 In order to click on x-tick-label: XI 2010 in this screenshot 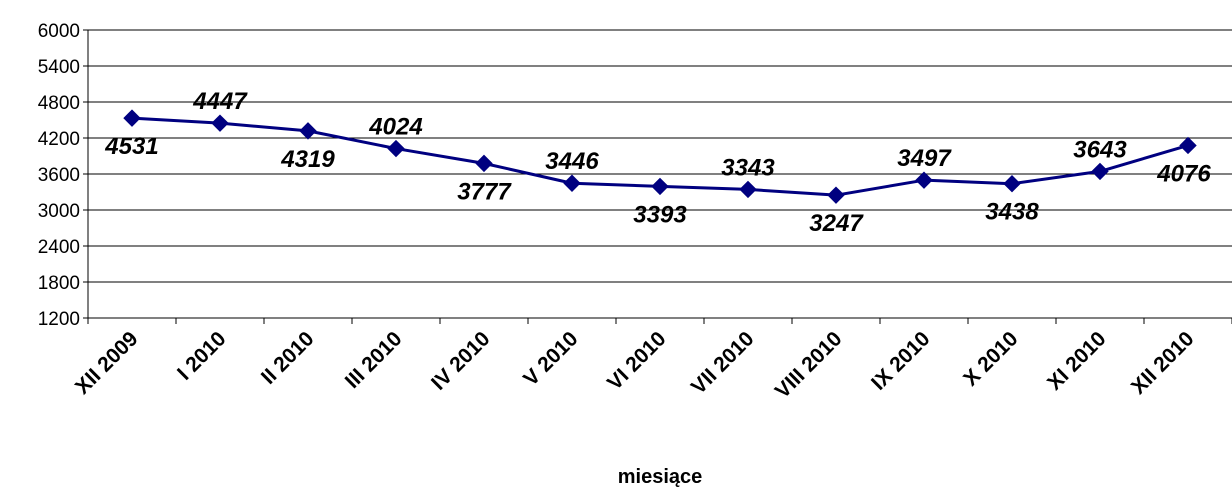, I will do `click(1076, 360)`.